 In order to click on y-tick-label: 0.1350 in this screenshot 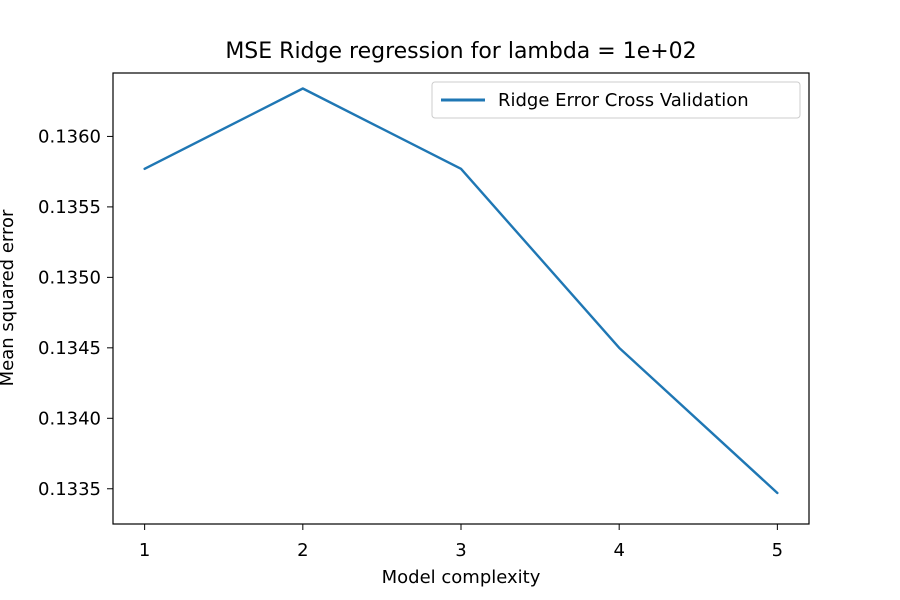, I will do `click(69, 277)`.